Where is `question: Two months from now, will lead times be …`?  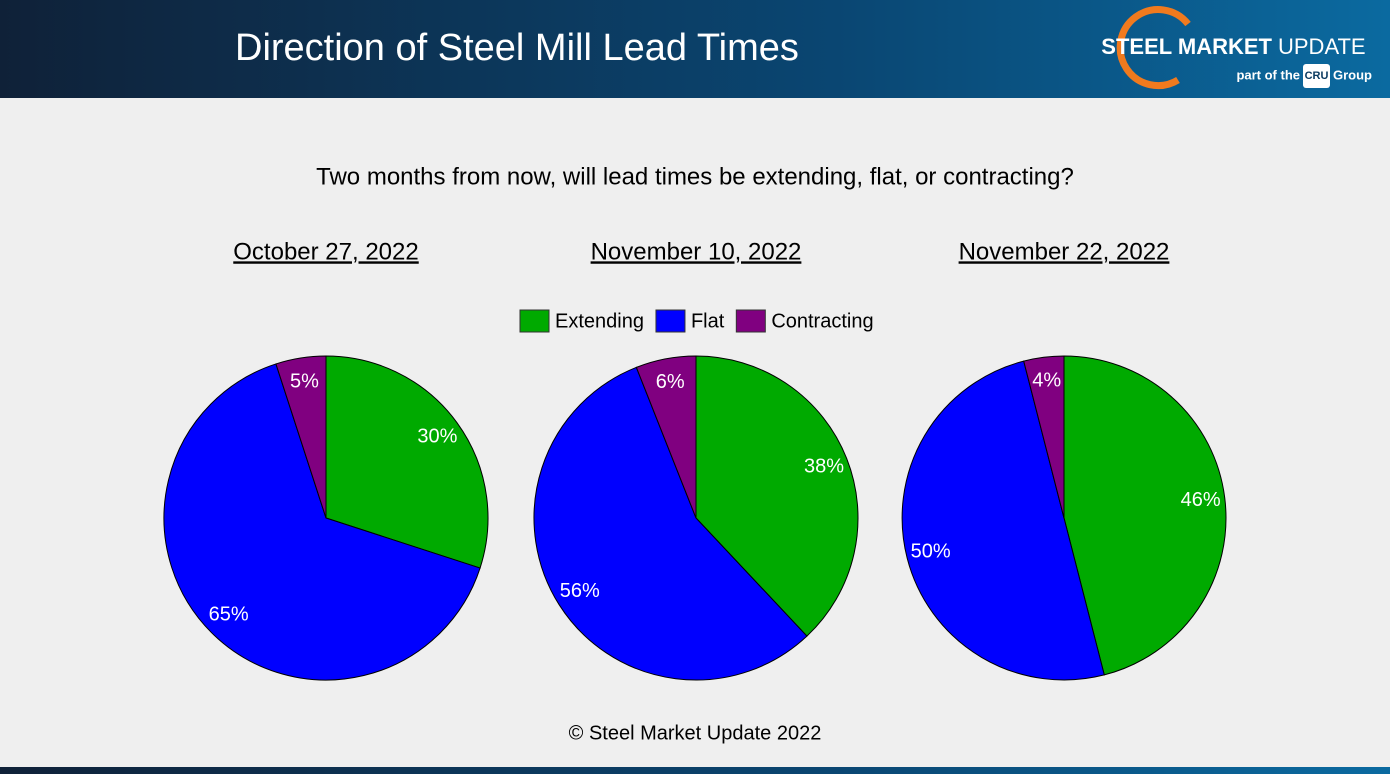 question: Two months from now, will lead times be … is located at coordinates (695, 176).